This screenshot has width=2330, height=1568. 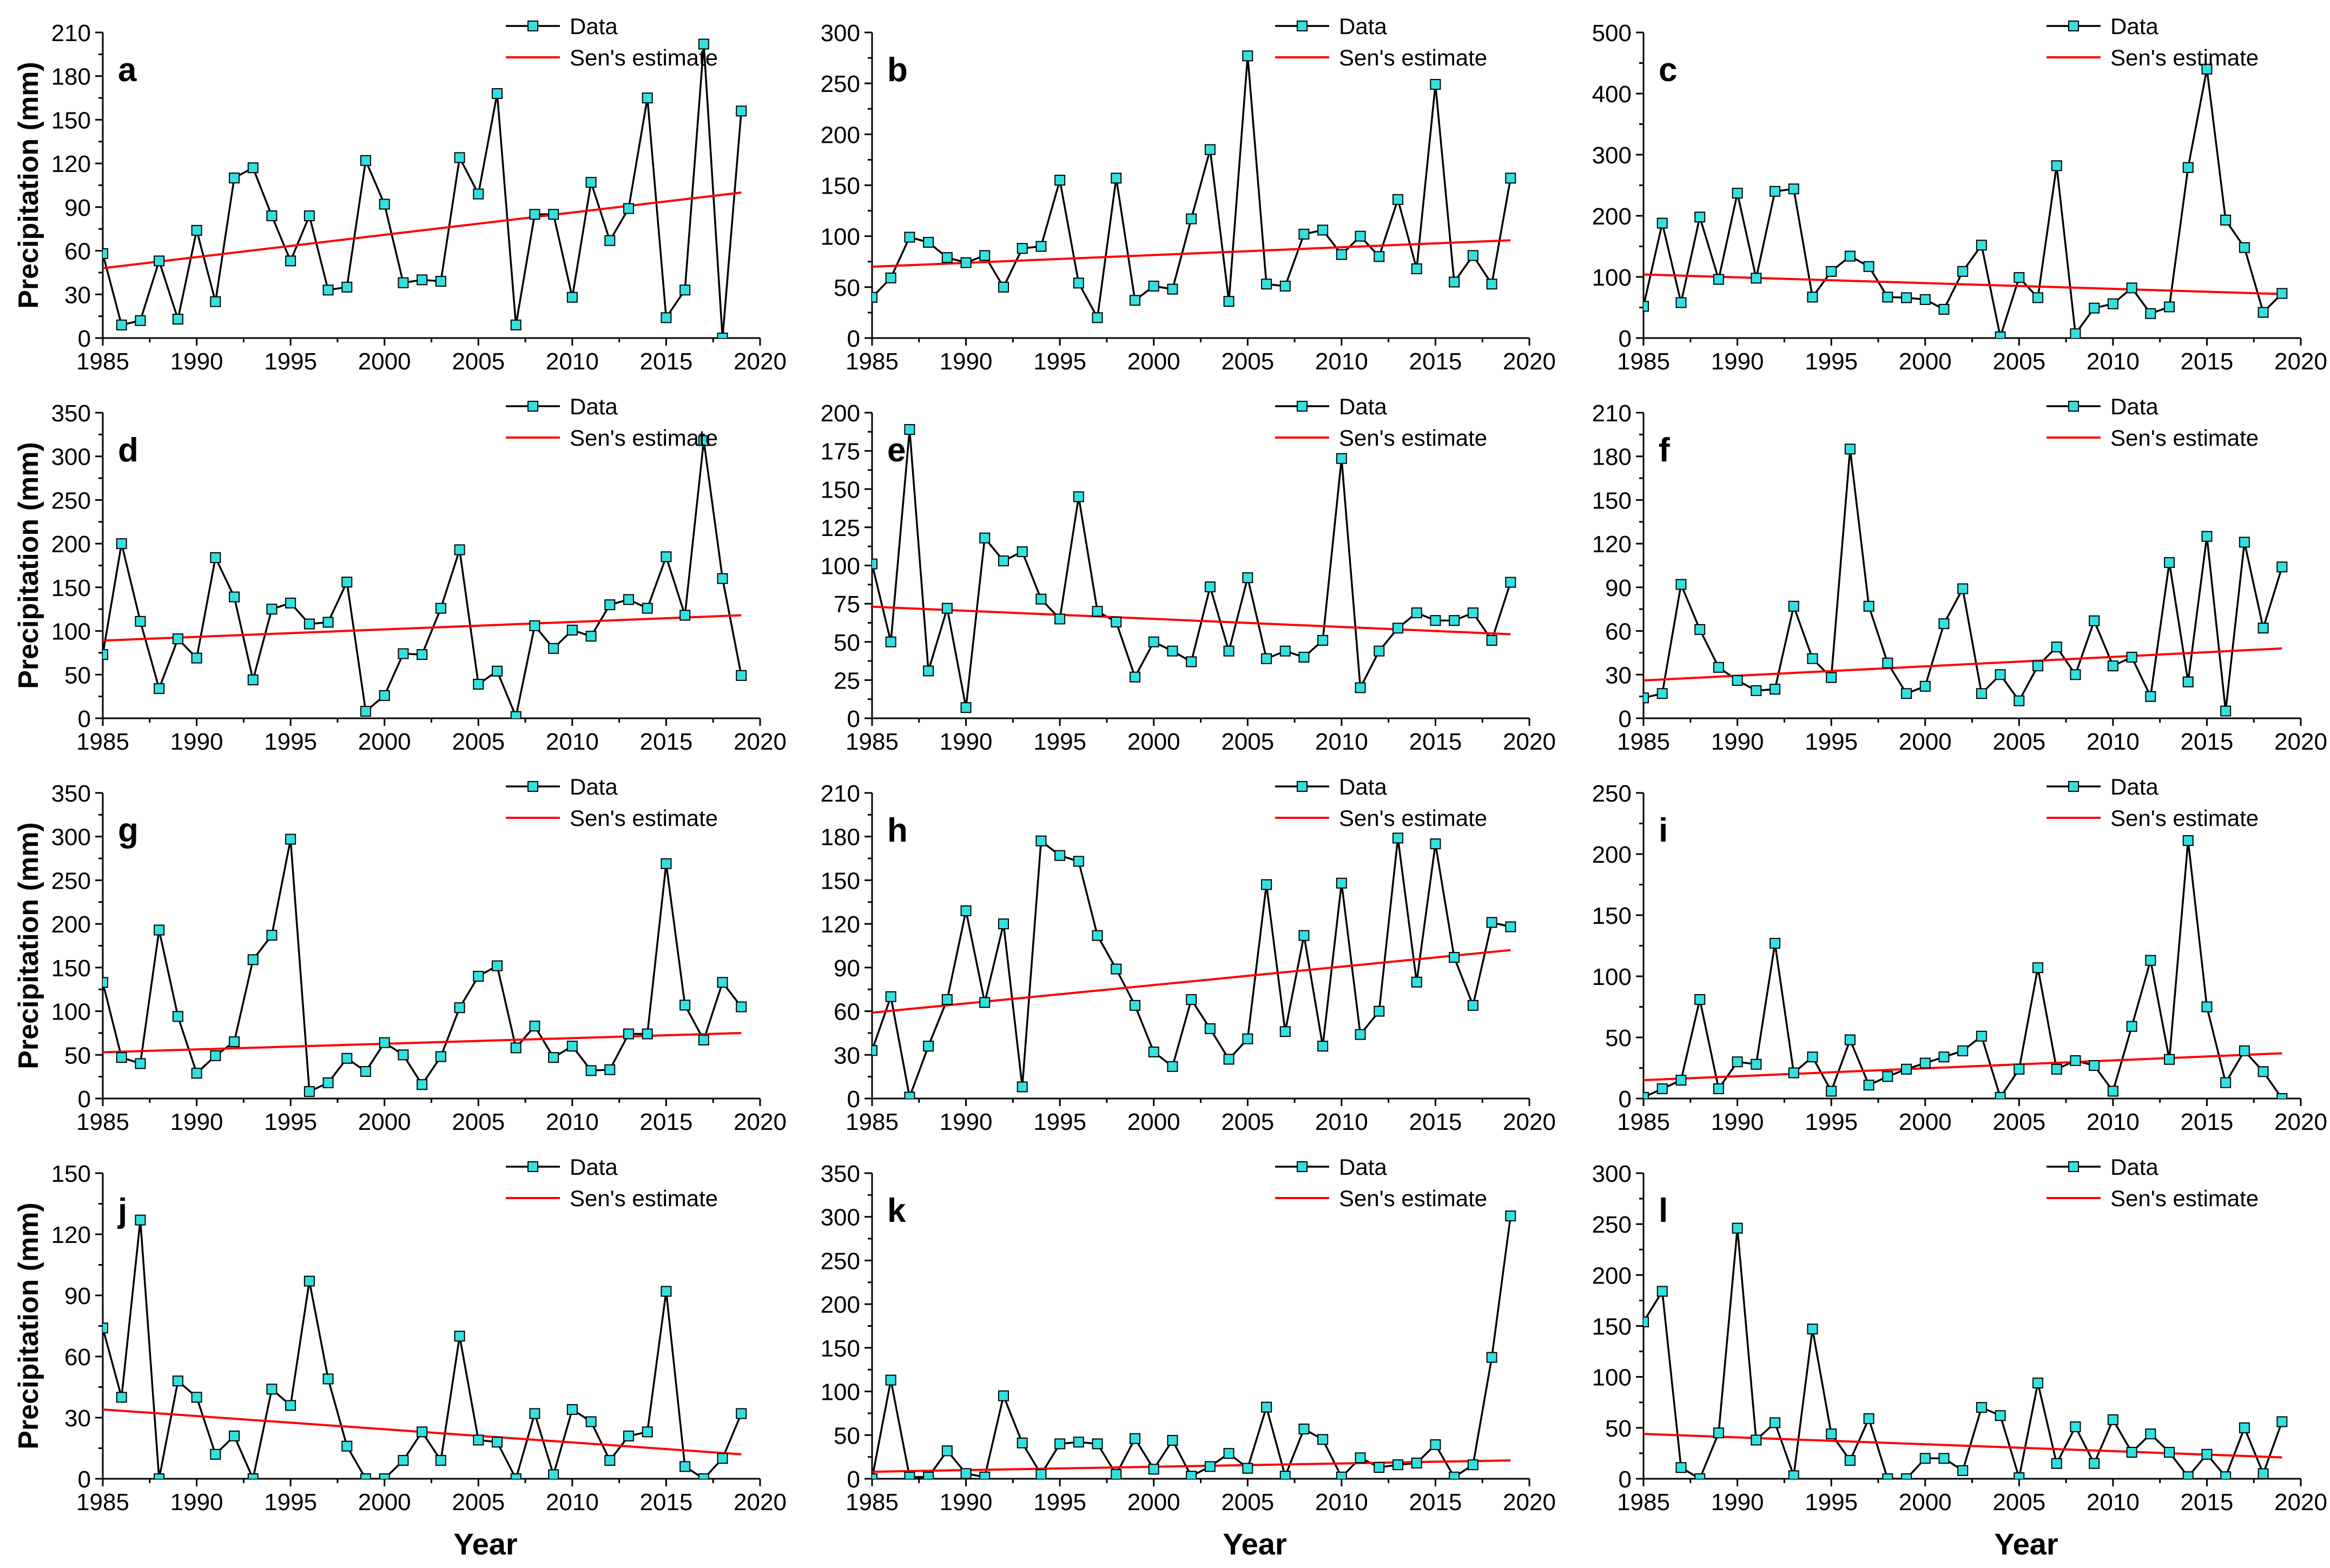 What do you see at coordinates (840, 84) in the screenshot?
I see `y-tick-label: 250` at bounding box center [840, 84].